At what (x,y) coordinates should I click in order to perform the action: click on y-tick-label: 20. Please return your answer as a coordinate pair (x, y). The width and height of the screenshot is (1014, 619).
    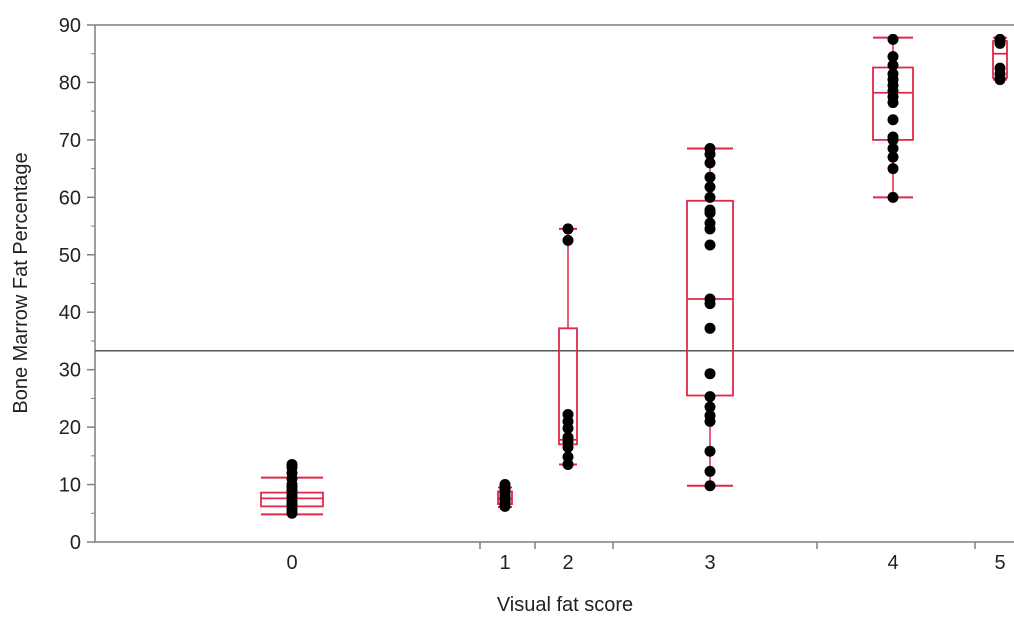
    Looking at the image, I should click on (70, 428).